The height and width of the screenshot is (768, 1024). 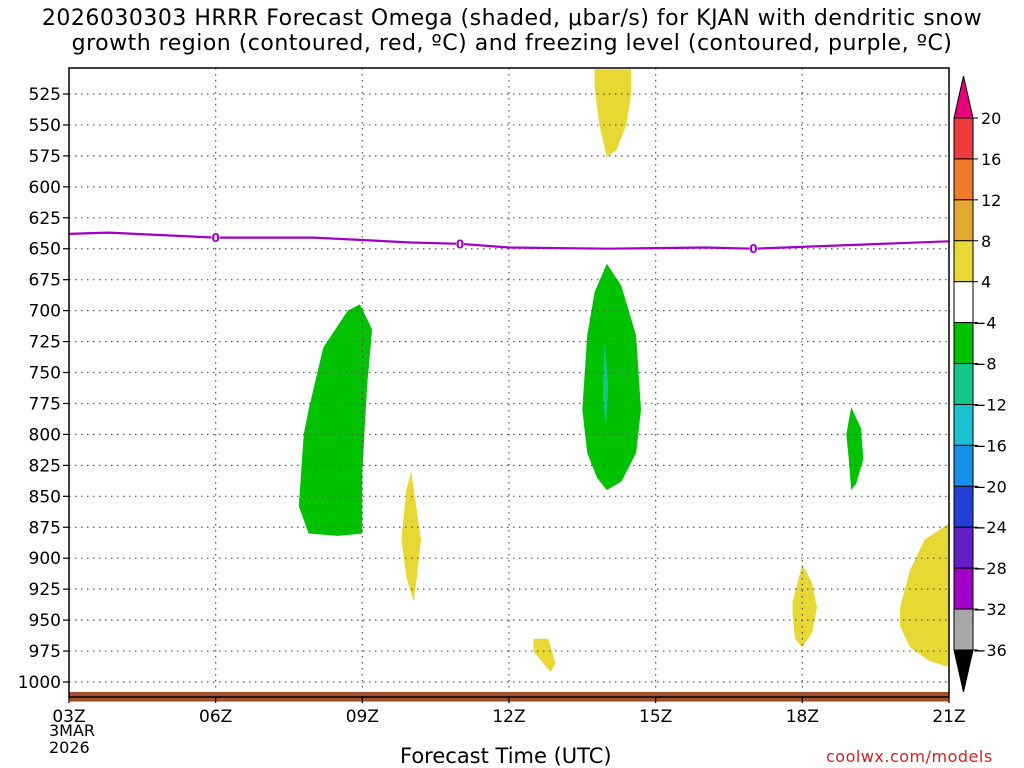 I want to click on colorbar-label: −20, so click(x=990, y=486).